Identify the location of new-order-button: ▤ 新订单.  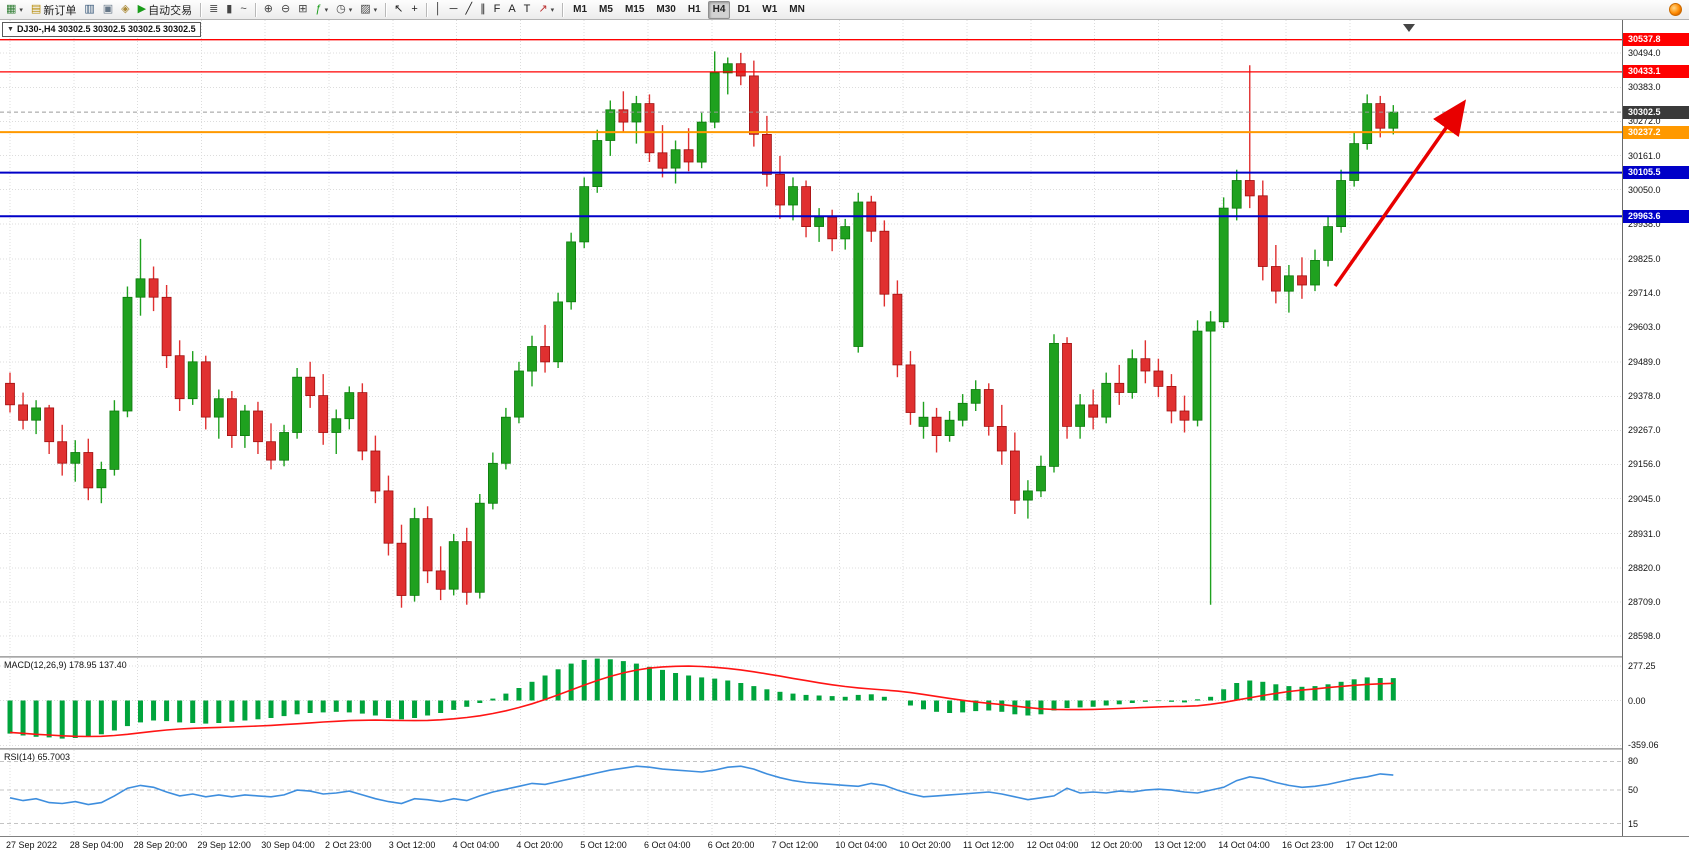
(53, 9).